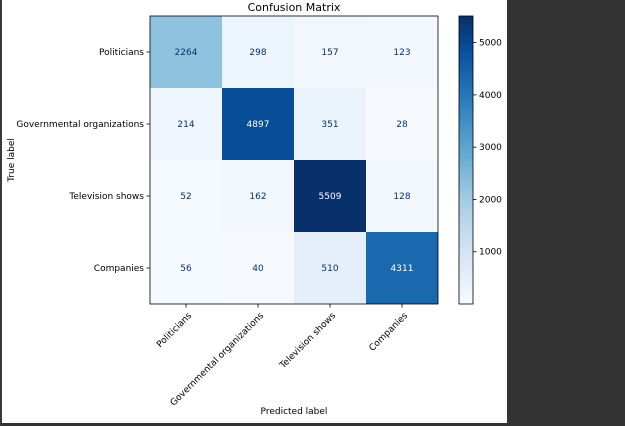  I want to click on cell-value-label: 28, so click(402, 125).